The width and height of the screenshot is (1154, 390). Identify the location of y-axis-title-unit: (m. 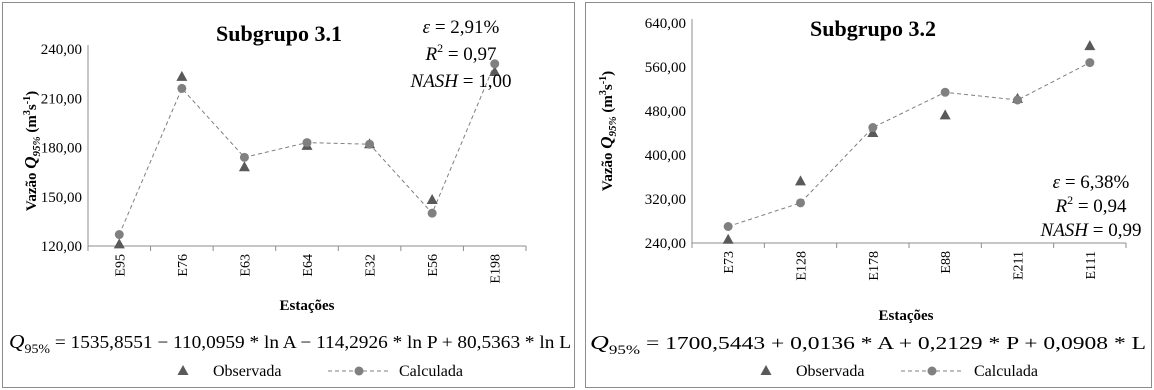
(32, 126).